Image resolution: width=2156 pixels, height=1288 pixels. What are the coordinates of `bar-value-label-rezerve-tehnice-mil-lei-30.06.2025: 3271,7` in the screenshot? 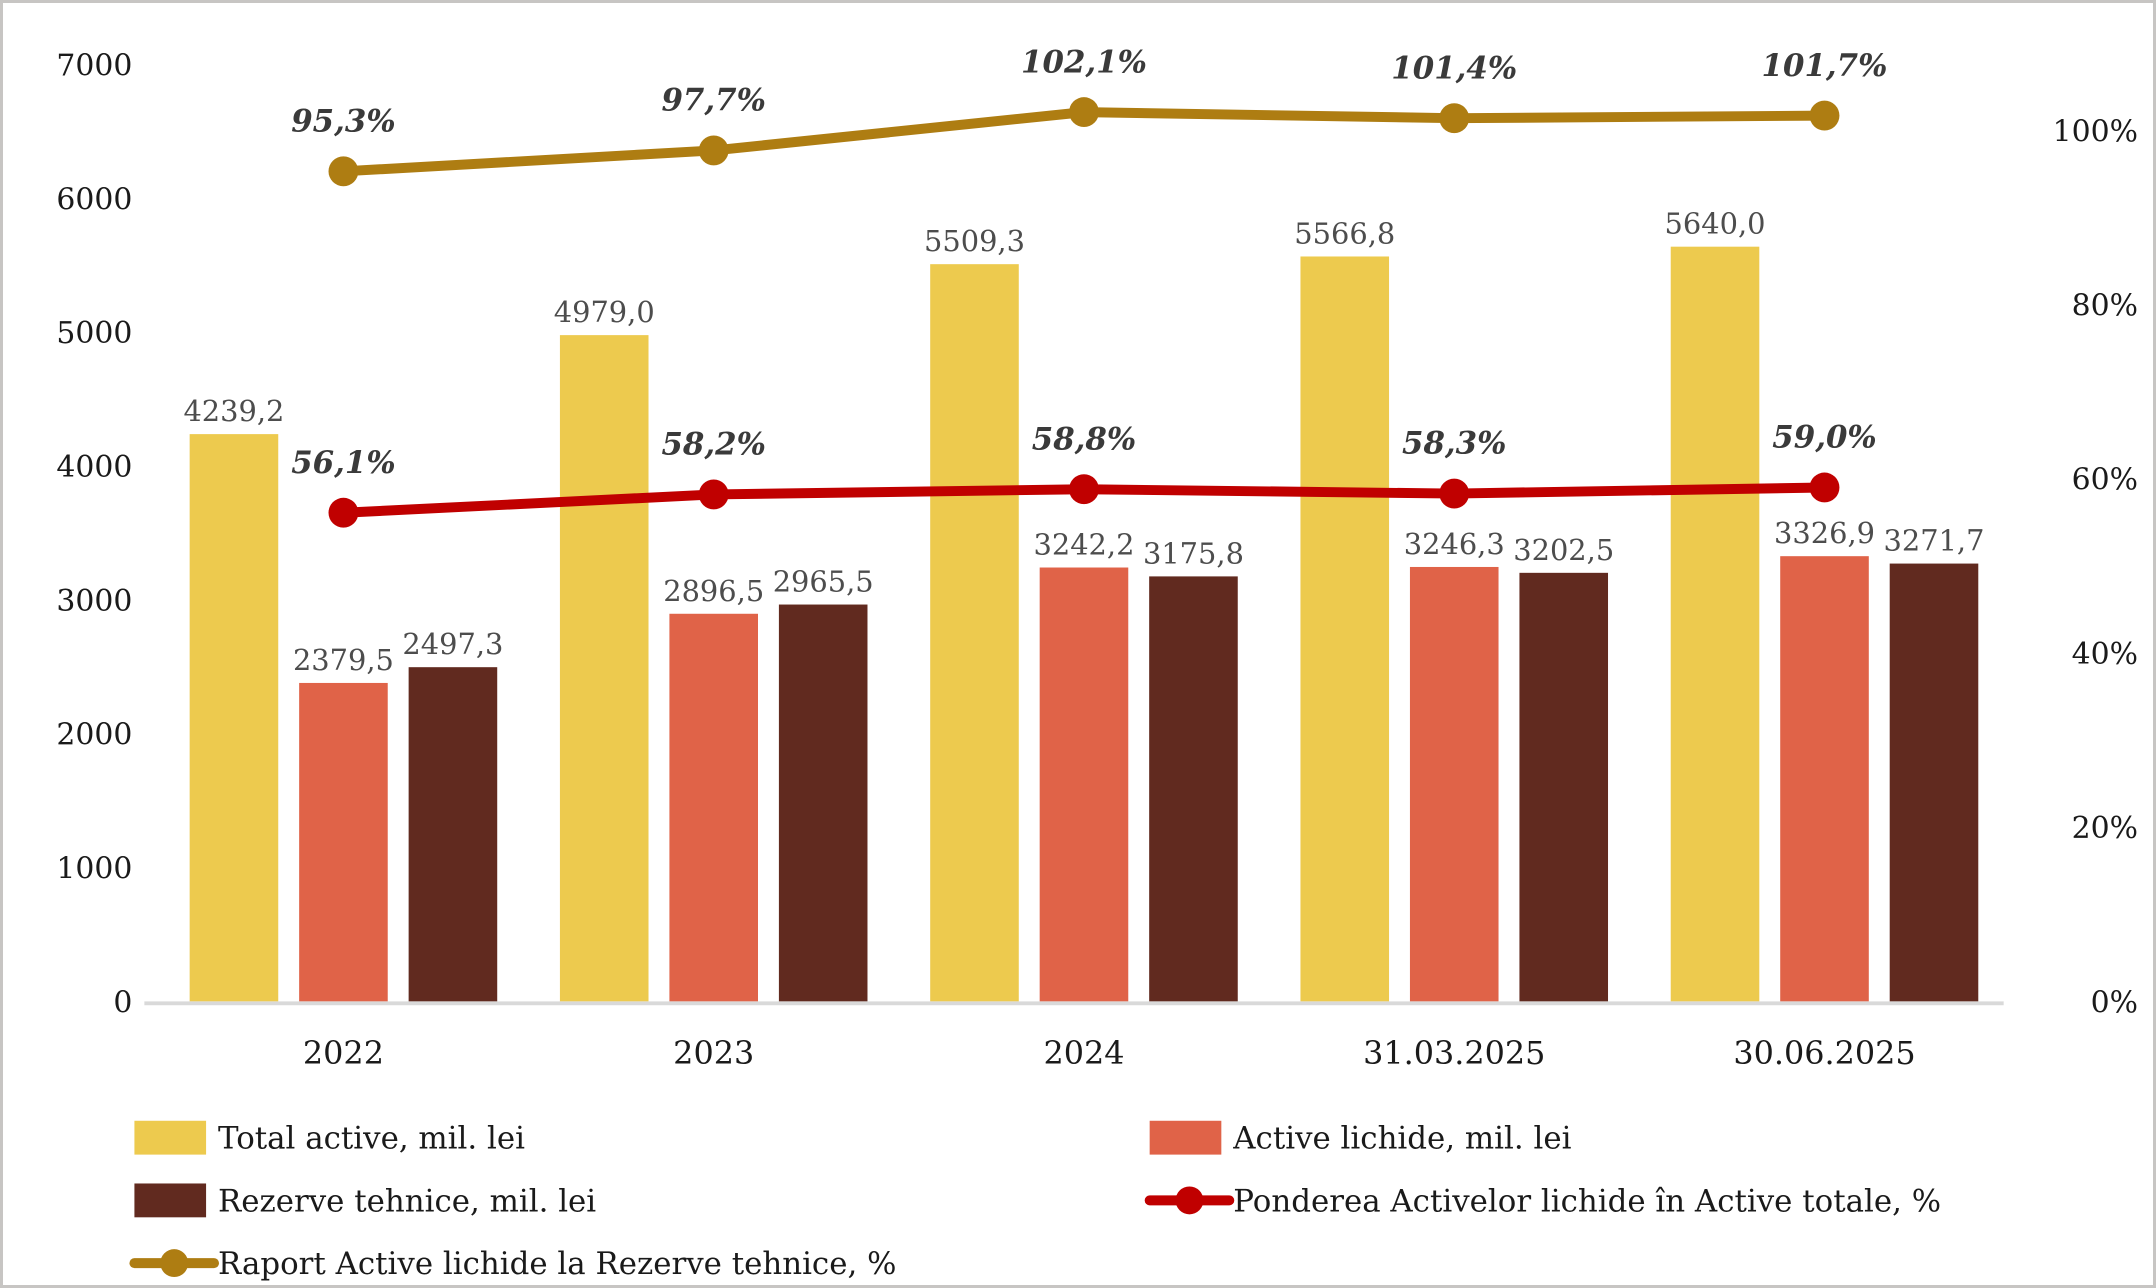 It's located at (1934, 541).